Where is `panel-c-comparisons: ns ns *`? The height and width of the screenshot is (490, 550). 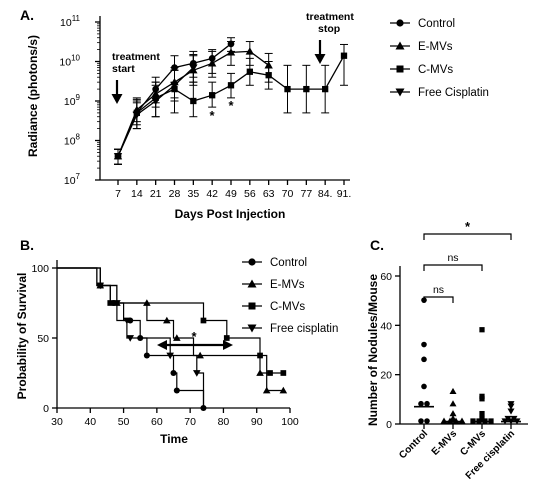
panel-c-comparisons: ns ns * is located at coordinates (467, 261).